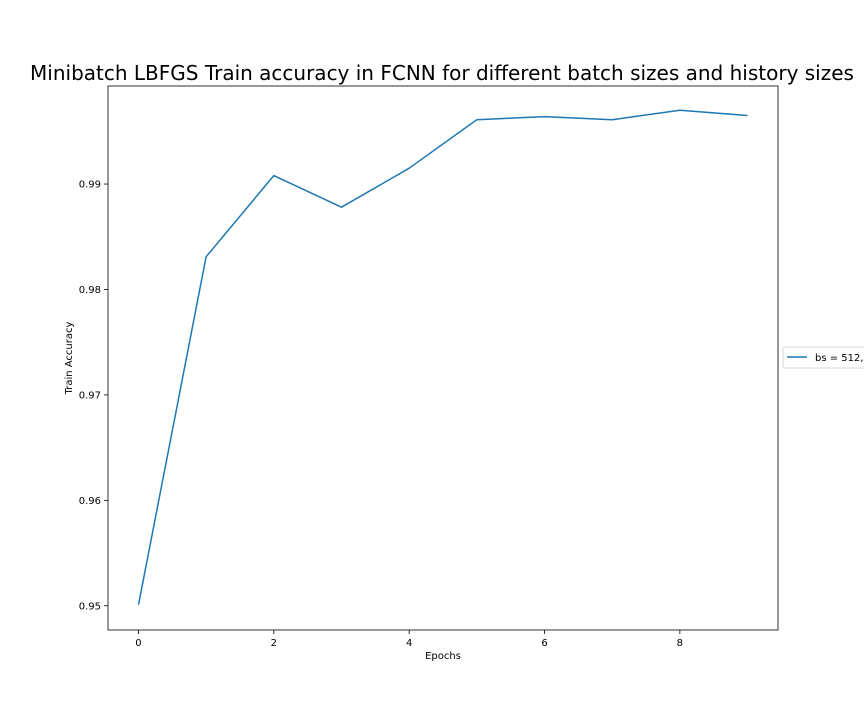 The height and width of the screenshot is (720, 864). I want to click on legend-box, so click(823, 357).